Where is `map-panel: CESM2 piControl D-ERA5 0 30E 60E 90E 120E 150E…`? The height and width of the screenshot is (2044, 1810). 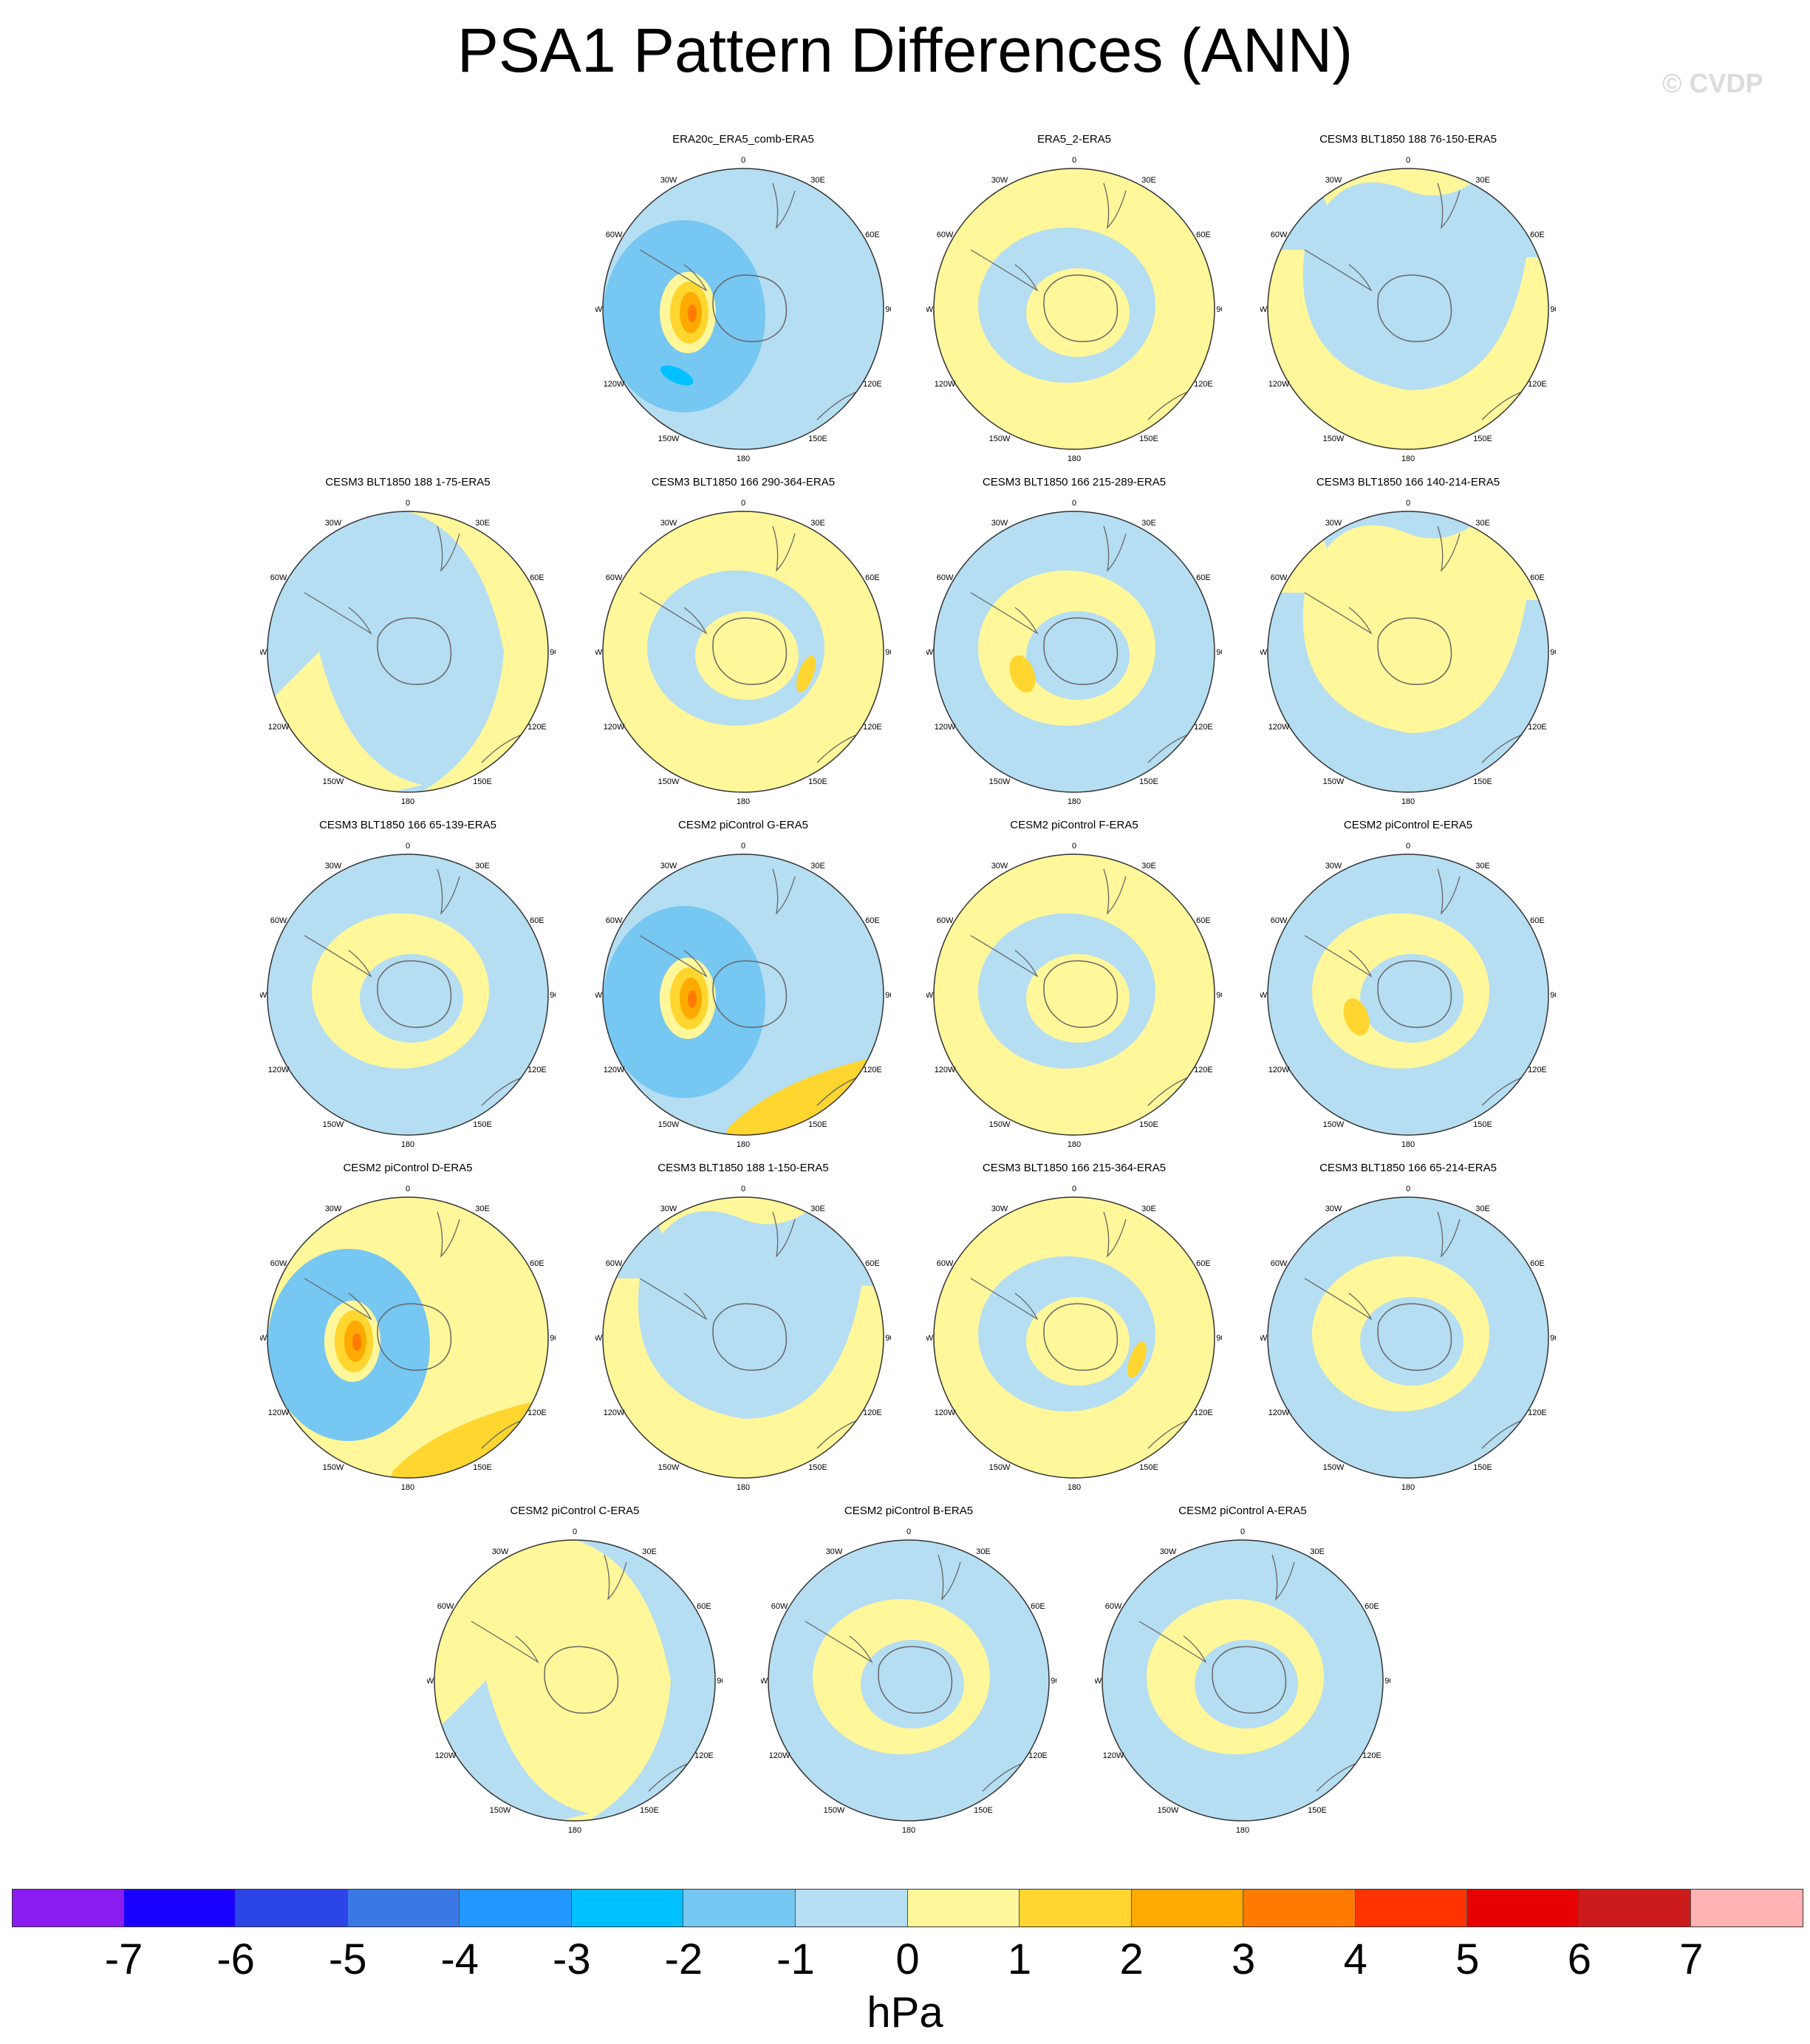
map-panel: CESM2 piControl D-ERA5 0 30E 60E 90E 120E 150E… is located at coordinates (408, 1335).